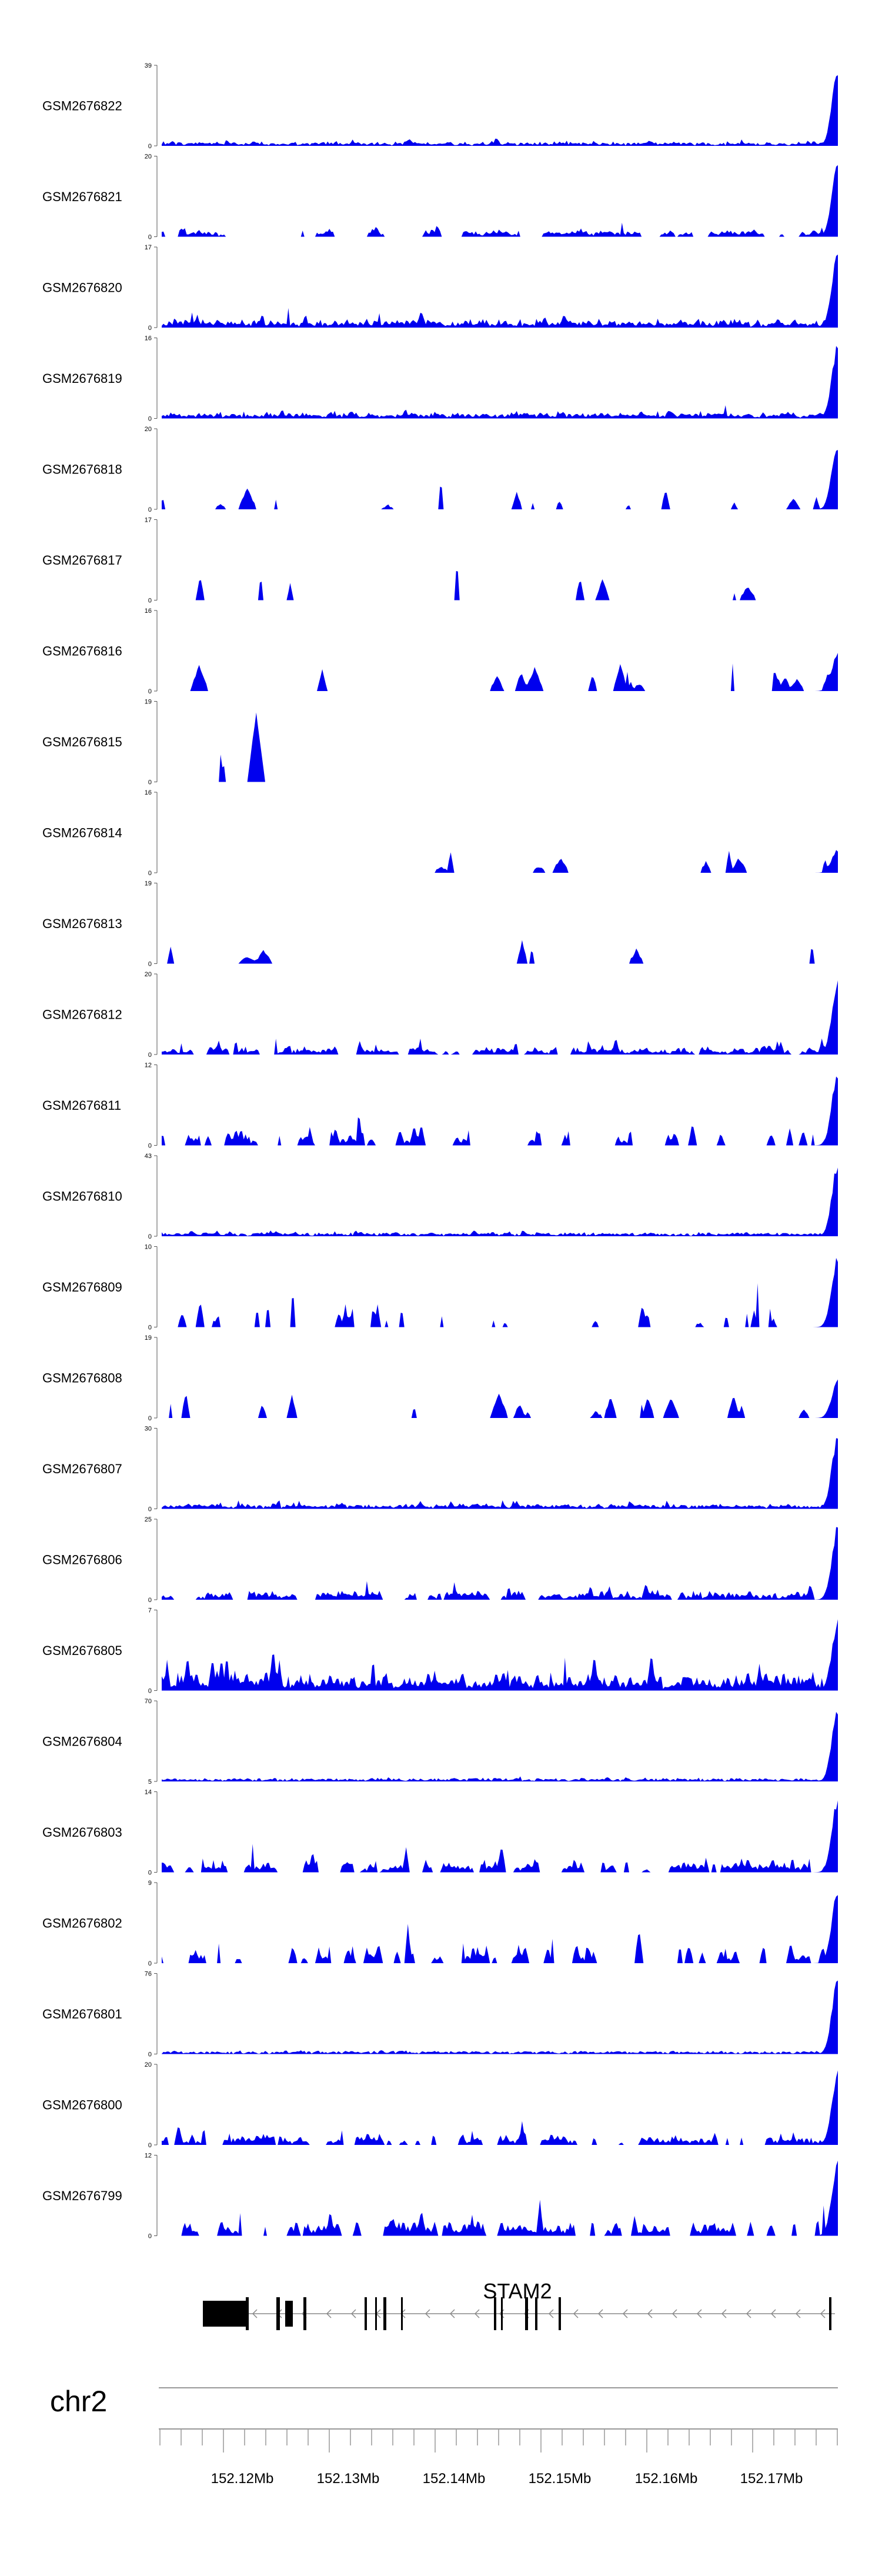  What do you see at coordinates (82, 288) in the screenshot?
I see `track-label: GSM2676820` at bounding box center [82, 288].